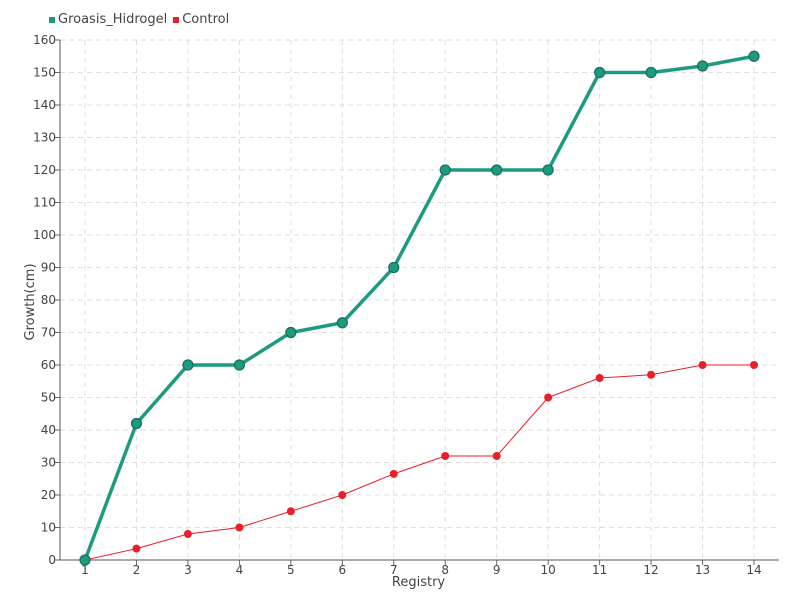 Image resolution: width=800 pixels, height=600 pixels. I want to click on x-tick-label: 10, so click(548, 570).